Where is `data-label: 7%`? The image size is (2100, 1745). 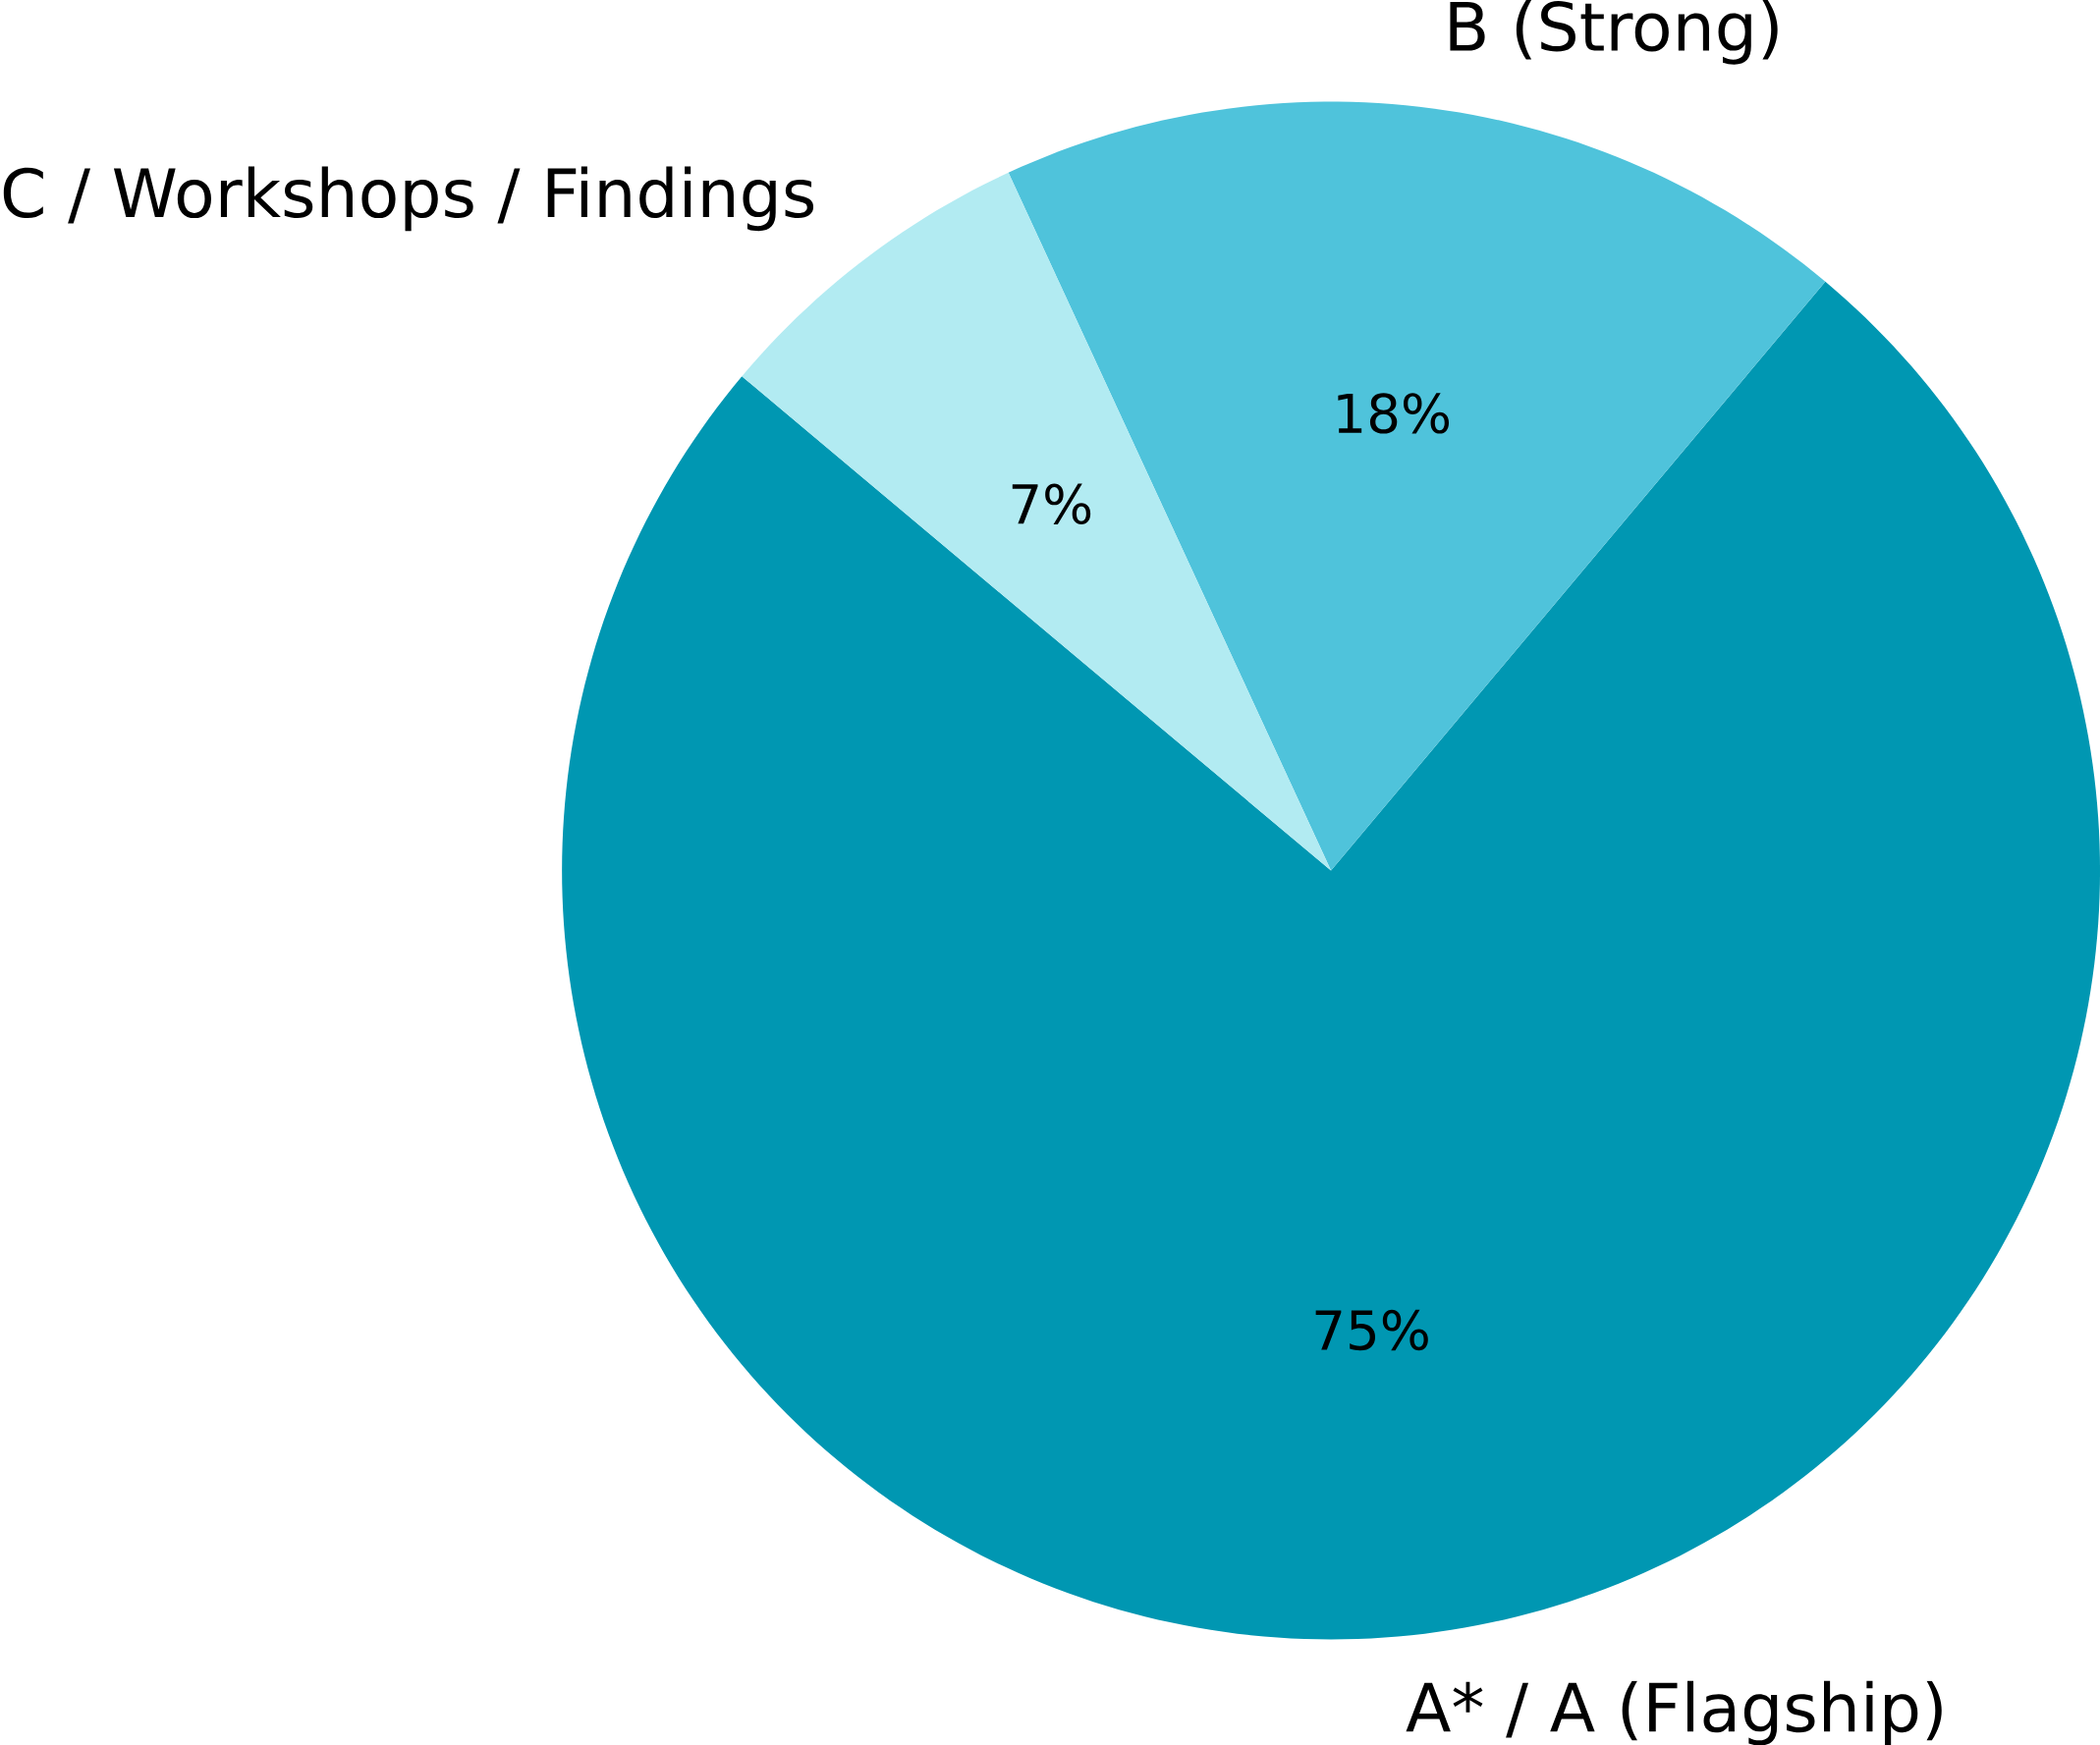
data-label: 7% is located at coordinates (1051, 503).